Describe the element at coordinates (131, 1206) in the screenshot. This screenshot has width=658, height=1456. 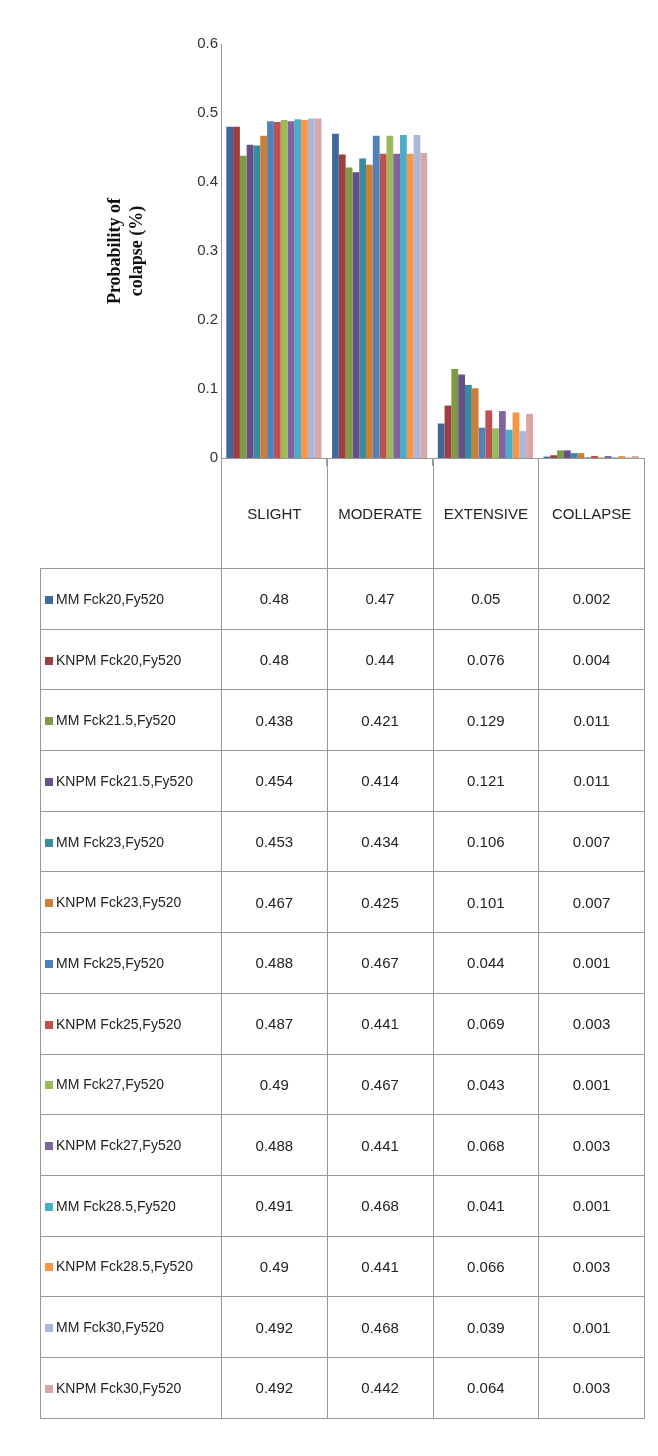
I see `legend-label: MM Fck28.5,Fy520` at that location.